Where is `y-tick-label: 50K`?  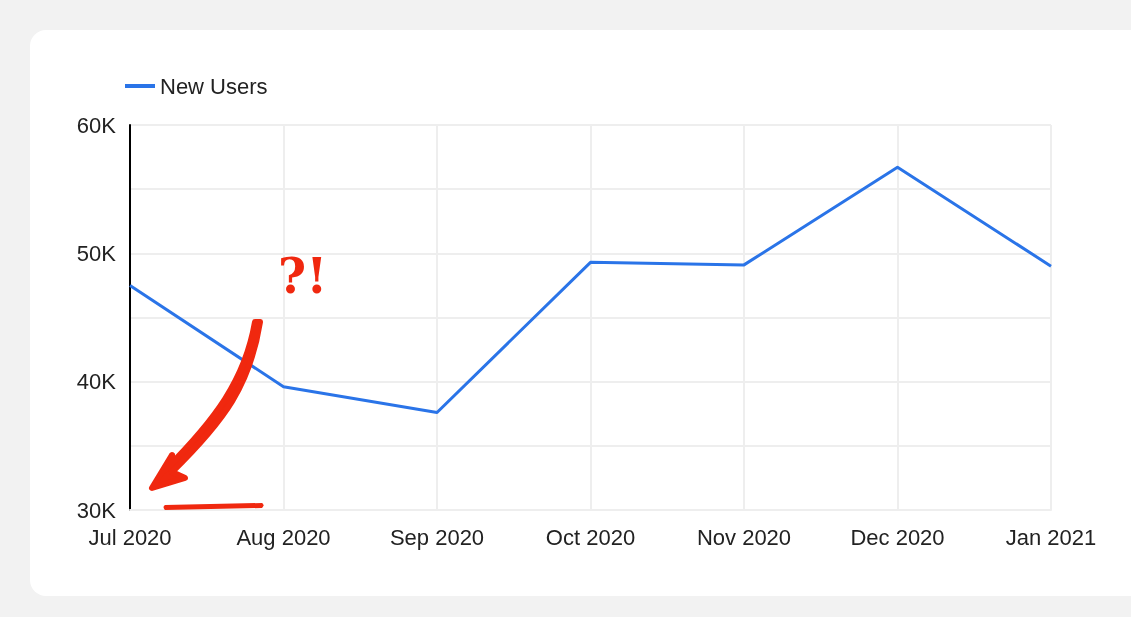 y-tick-label: 50K is located at coordinates (96, 253).